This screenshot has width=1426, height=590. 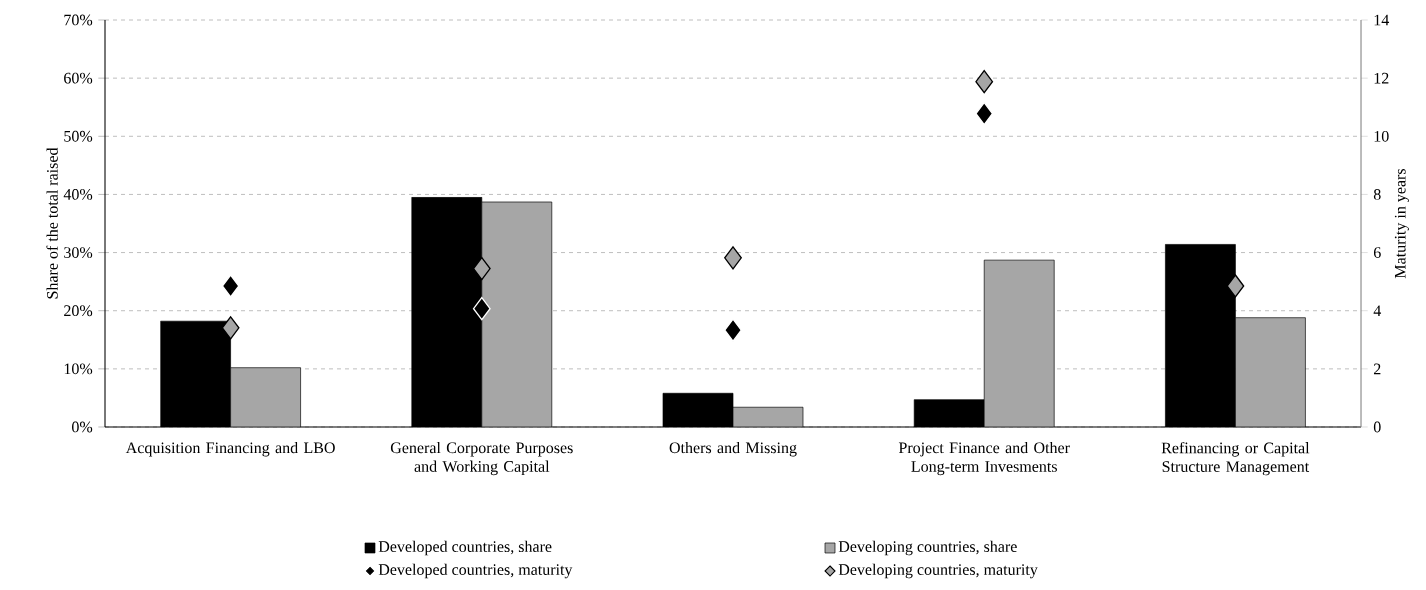 I want to click on y2-tick-label: 12, so click(x=1381, y=78).